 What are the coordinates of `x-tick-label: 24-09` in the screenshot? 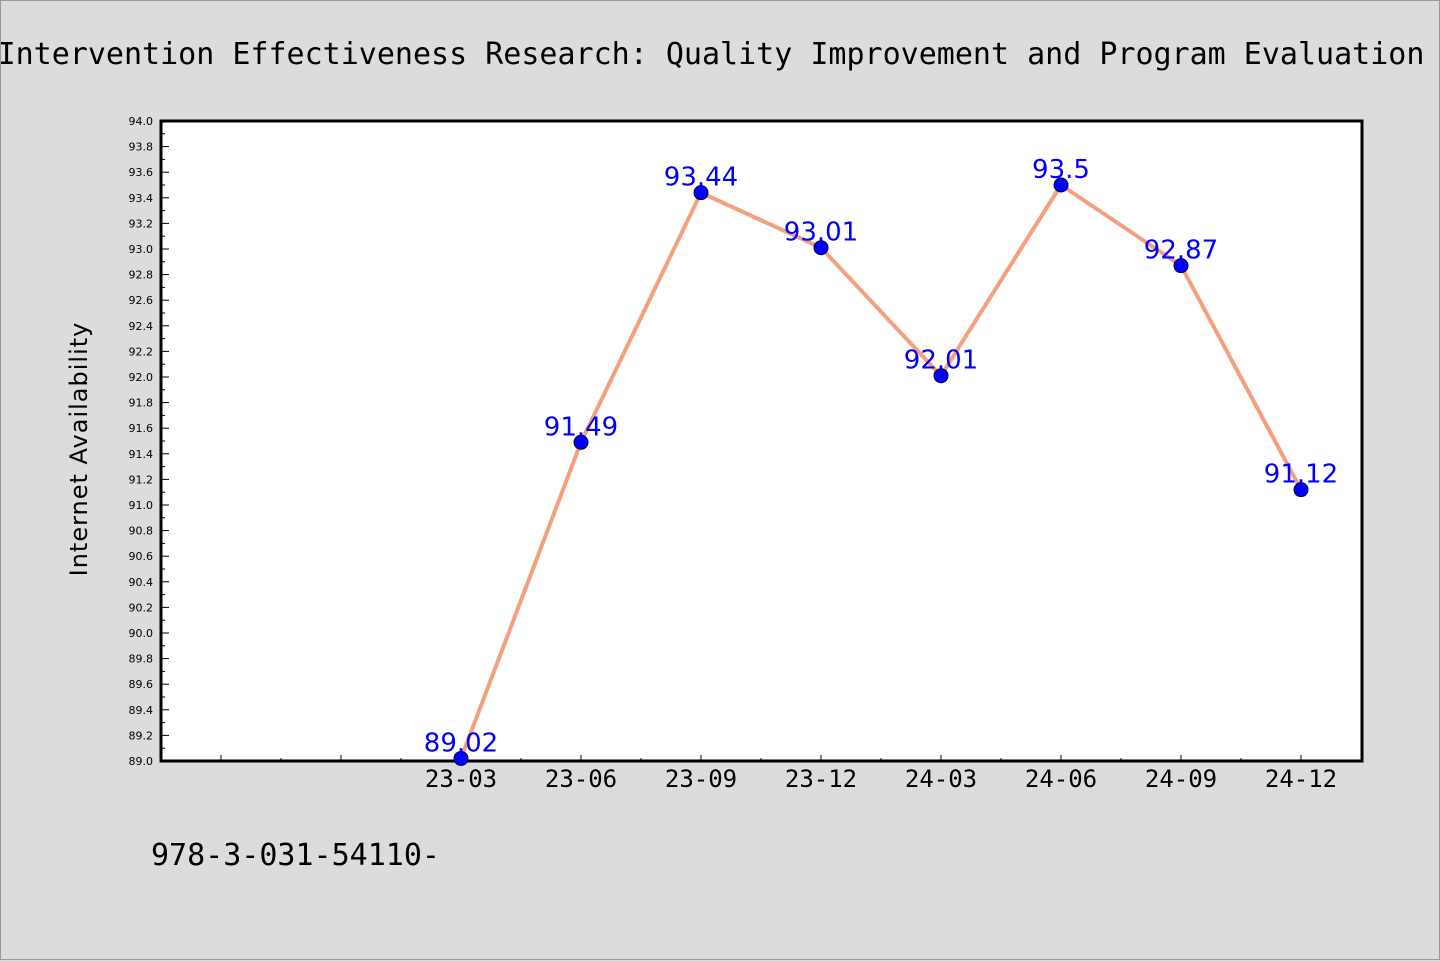 It's located at (1181, 779).